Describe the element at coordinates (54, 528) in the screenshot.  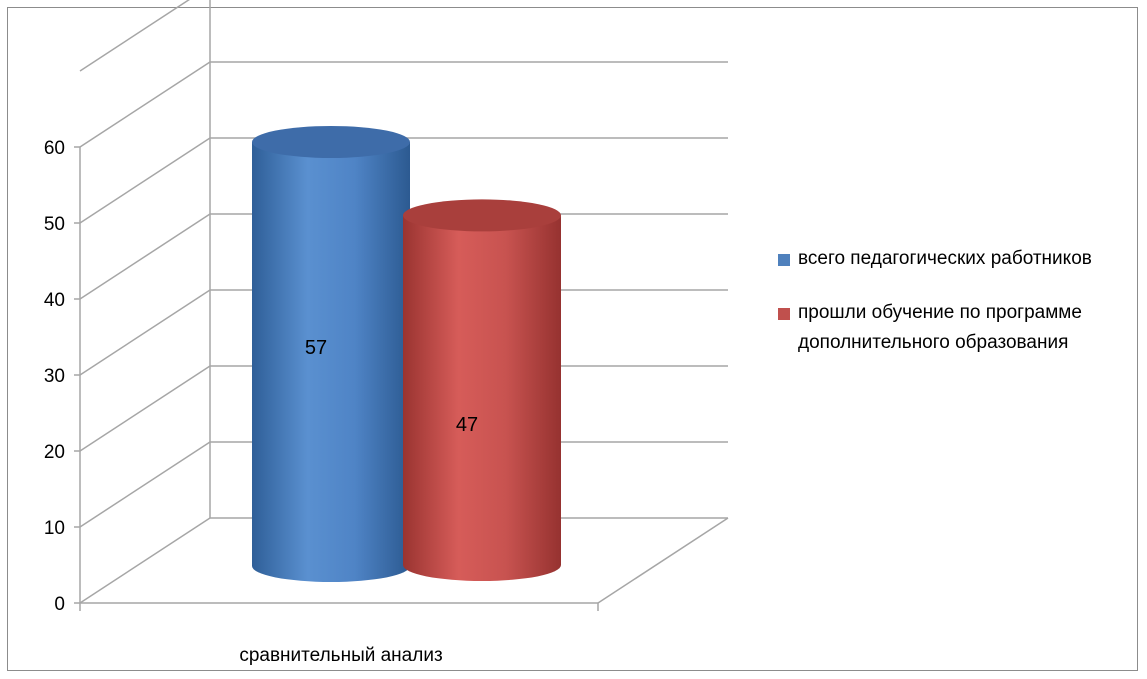
I see `y-tick-label: 10` at that location.